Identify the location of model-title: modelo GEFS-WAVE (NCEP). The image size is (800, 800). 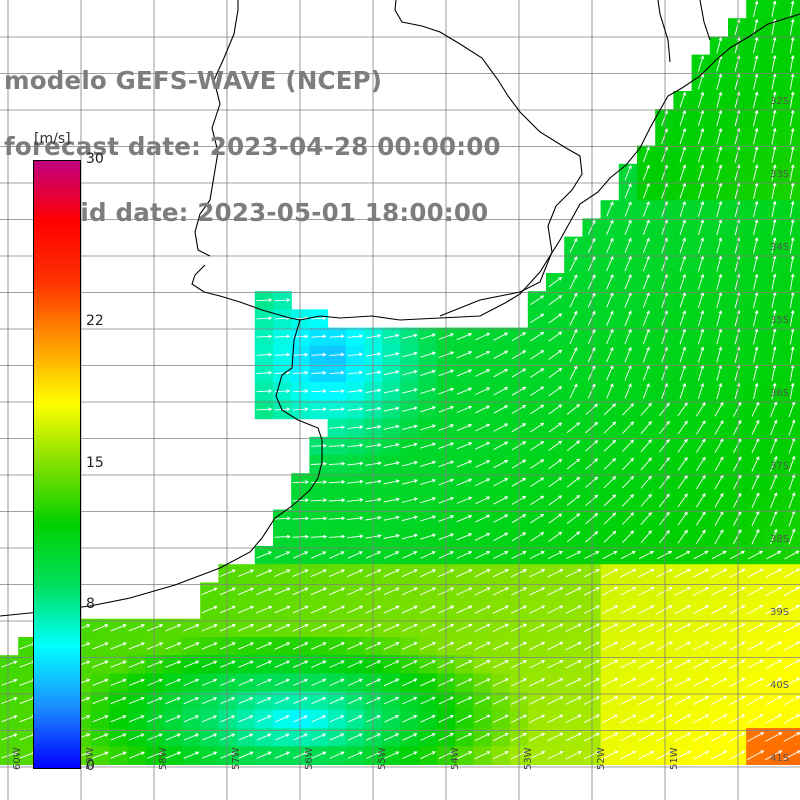
(193, 80).